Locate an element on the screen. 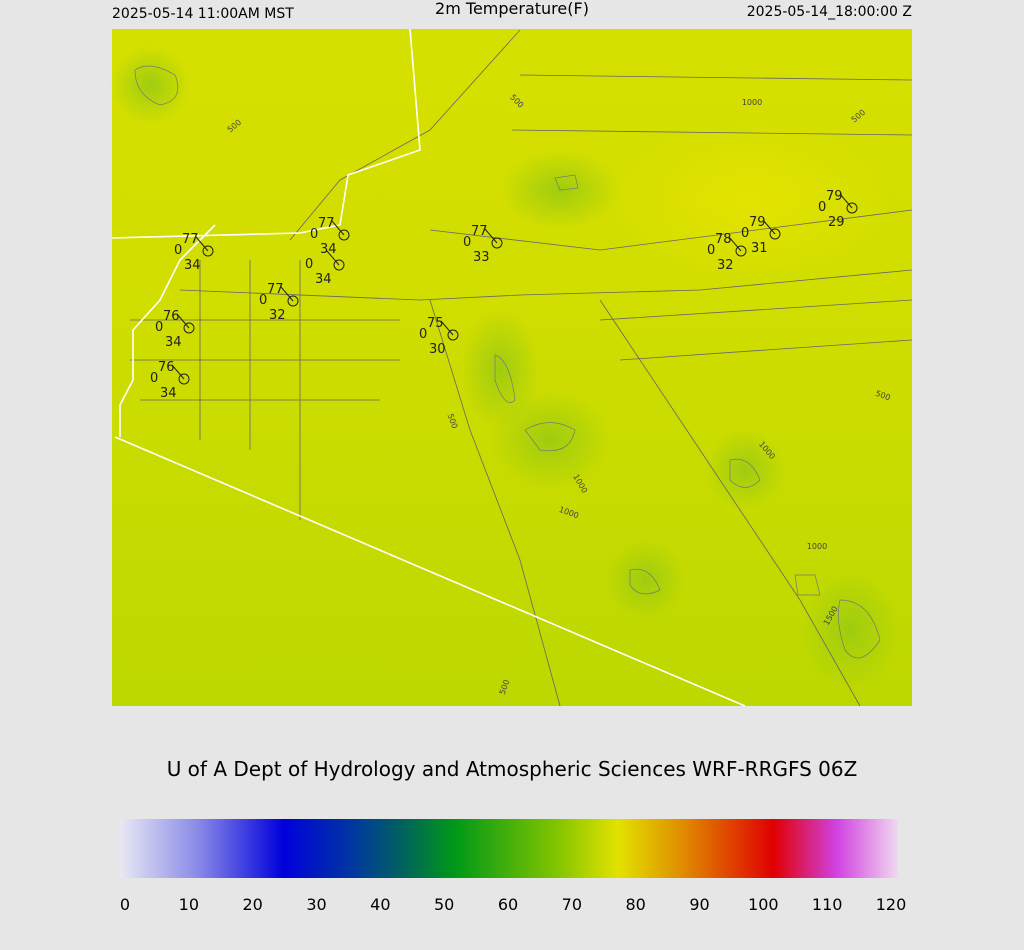  colorbar-tick-label: 100 is located at coordinates (763, 904).